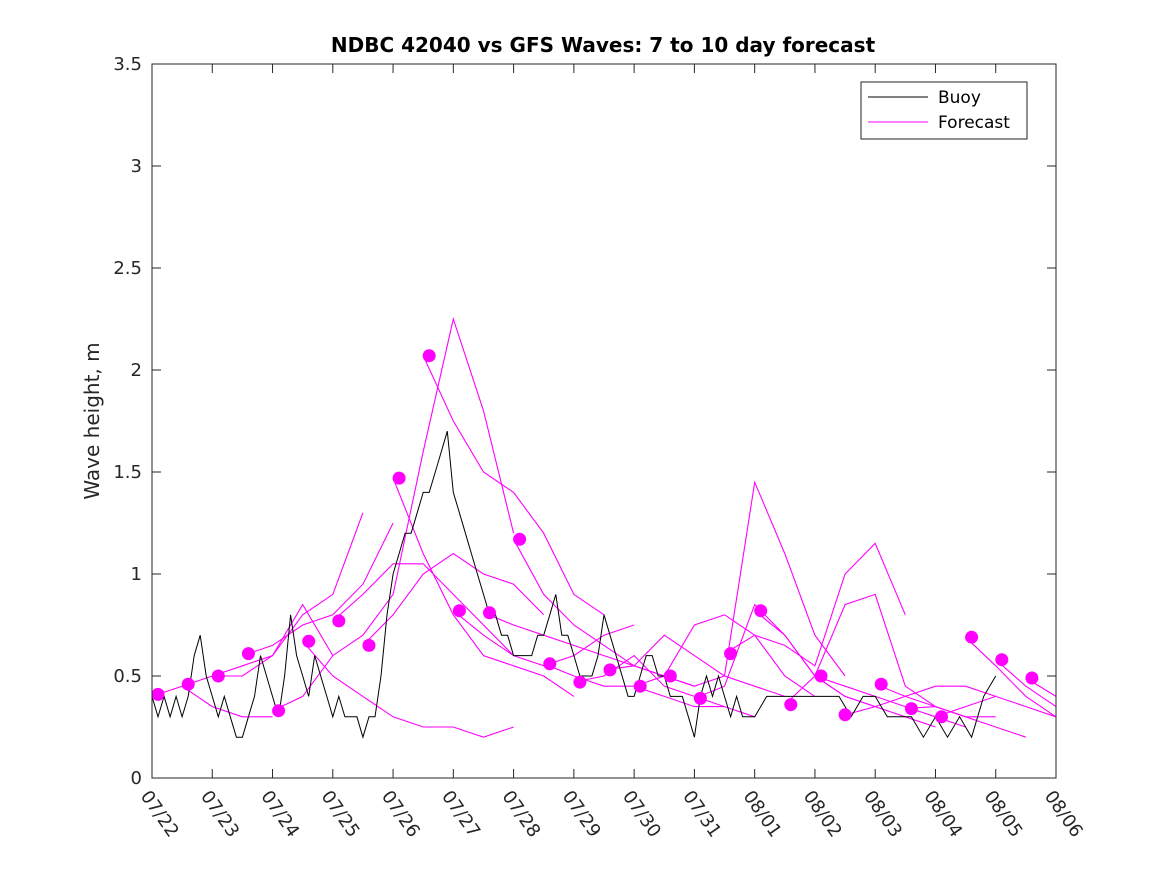 This screenshot has height=875, width=1167. What do you see at coordinates (127, 676) in the screenshot?
I see `y-tick-label-1: 0.5` at bounding box center [127, 676].